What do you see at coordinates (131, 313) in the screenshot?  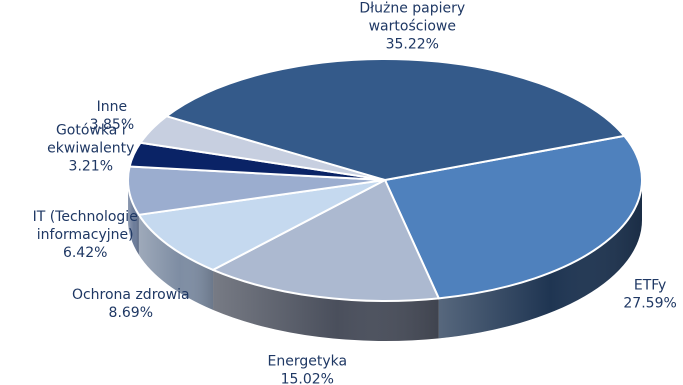 I see `pct-ochrona-zdrowia: 8.69%` at bounding box center [131, 313].